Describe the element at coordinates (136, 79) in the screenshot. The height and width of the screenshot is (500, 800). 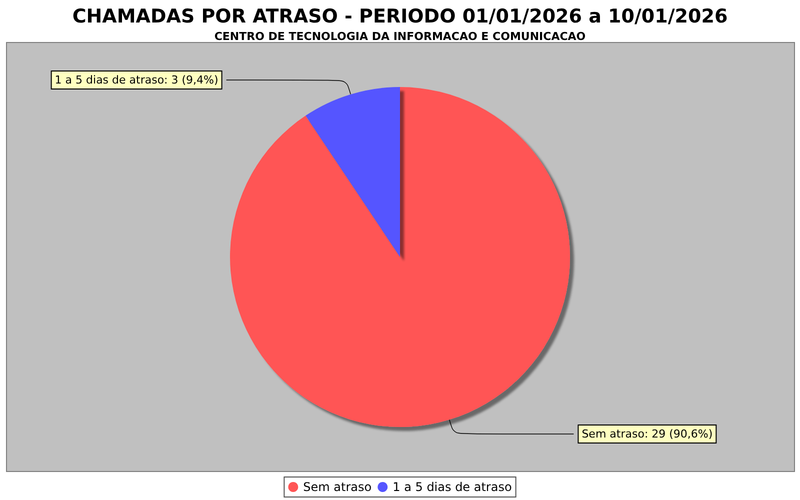
I see `data-label: 1 a 5 dias de atraso: 3 (9,4%)` at that location.